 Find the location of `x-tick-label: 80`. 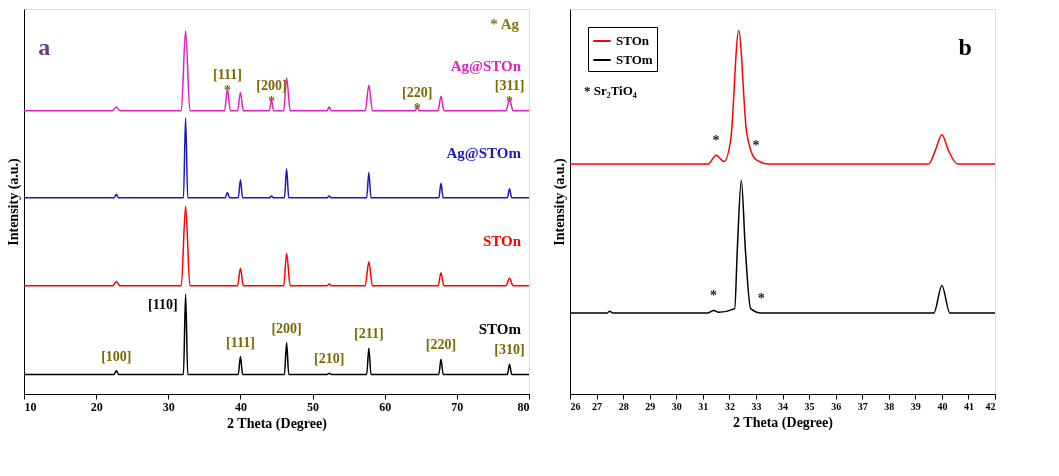

x-tick-label: 80 is located at coordinates (523, 406).